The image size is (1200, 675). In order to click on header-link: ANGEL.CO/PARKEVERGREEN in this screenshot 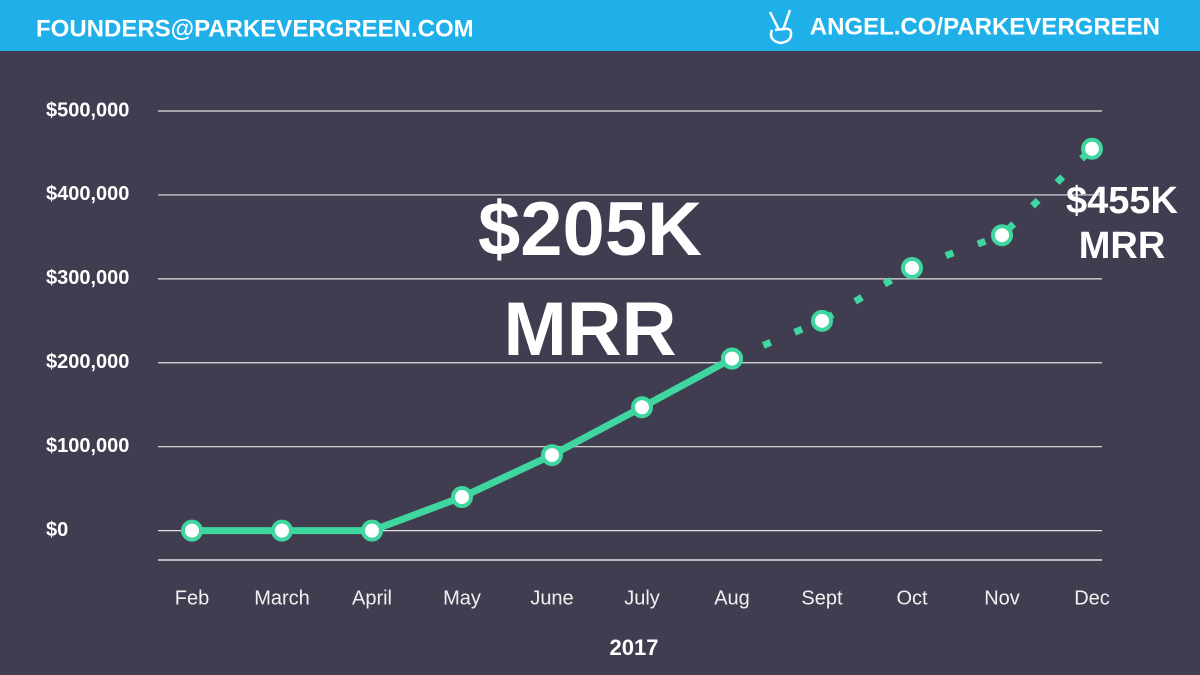, I will do `click(985, 26)`.